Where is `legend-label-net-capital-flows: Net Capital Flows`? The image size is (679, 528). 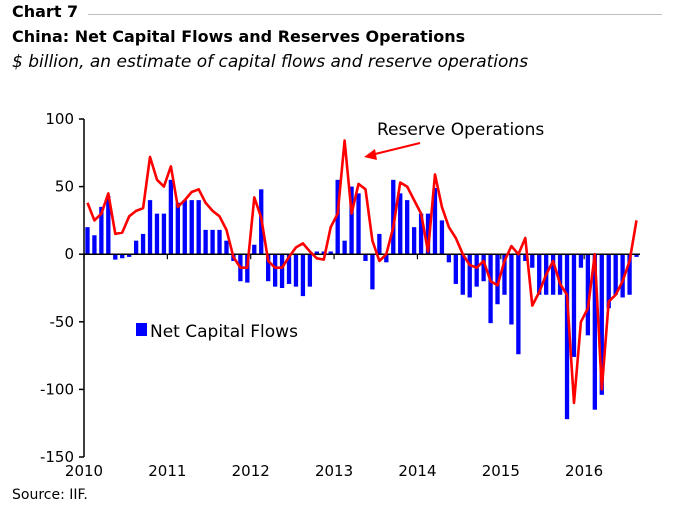
legend-label-net-capital-flows: Net Capital Flows is located at coordinates (224, 332).